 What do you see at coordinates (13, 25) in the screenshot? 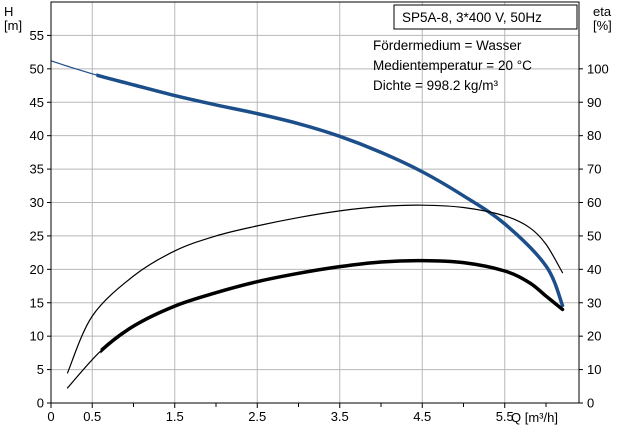
I see `left-axis-label-unit: [m]` at bounding box center [13, 25].